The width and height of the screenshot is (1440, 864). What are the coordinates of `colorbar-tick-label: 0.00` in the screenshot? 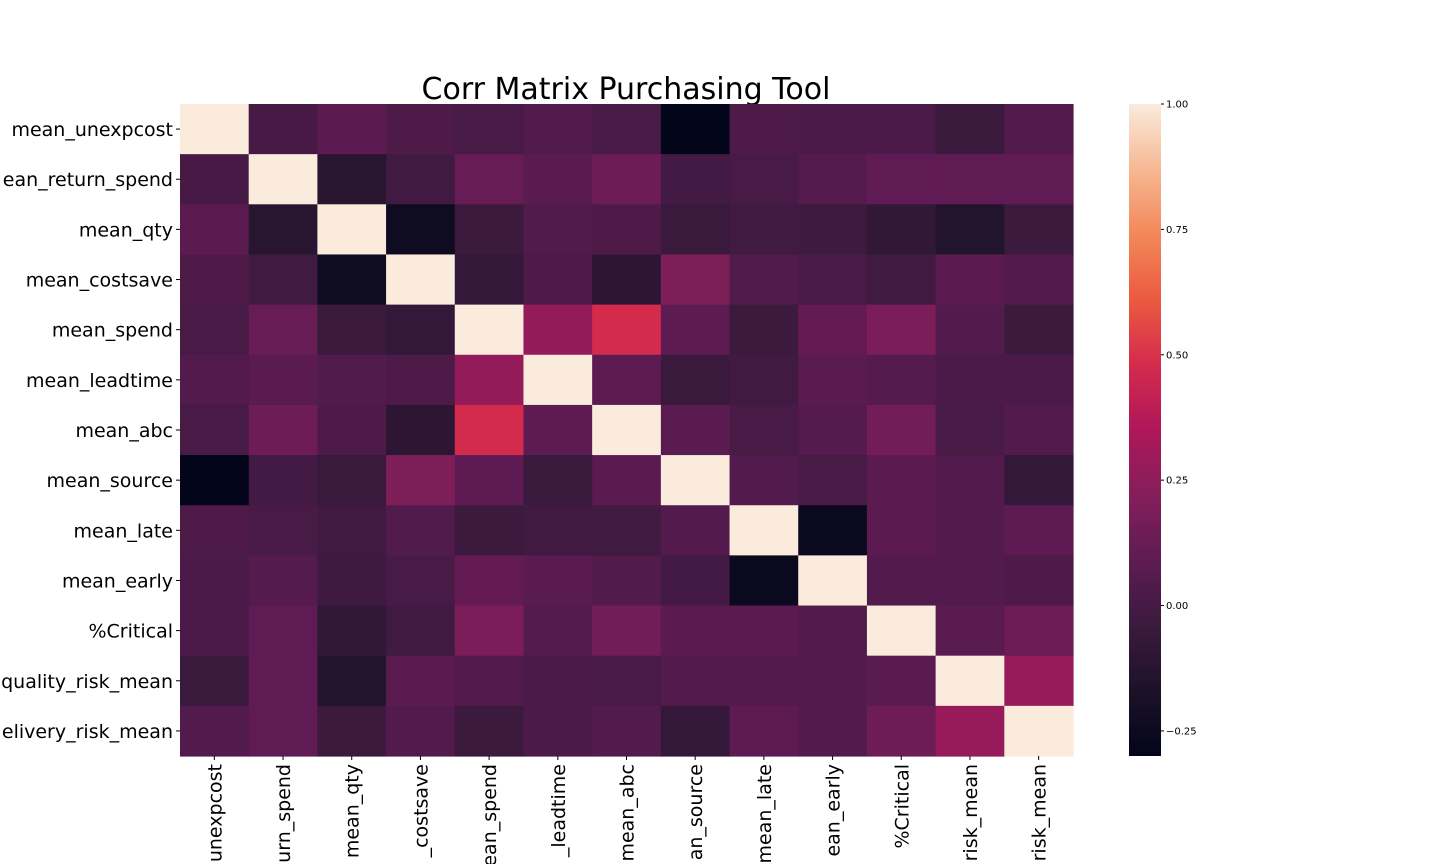 It's located at (1177, 606).